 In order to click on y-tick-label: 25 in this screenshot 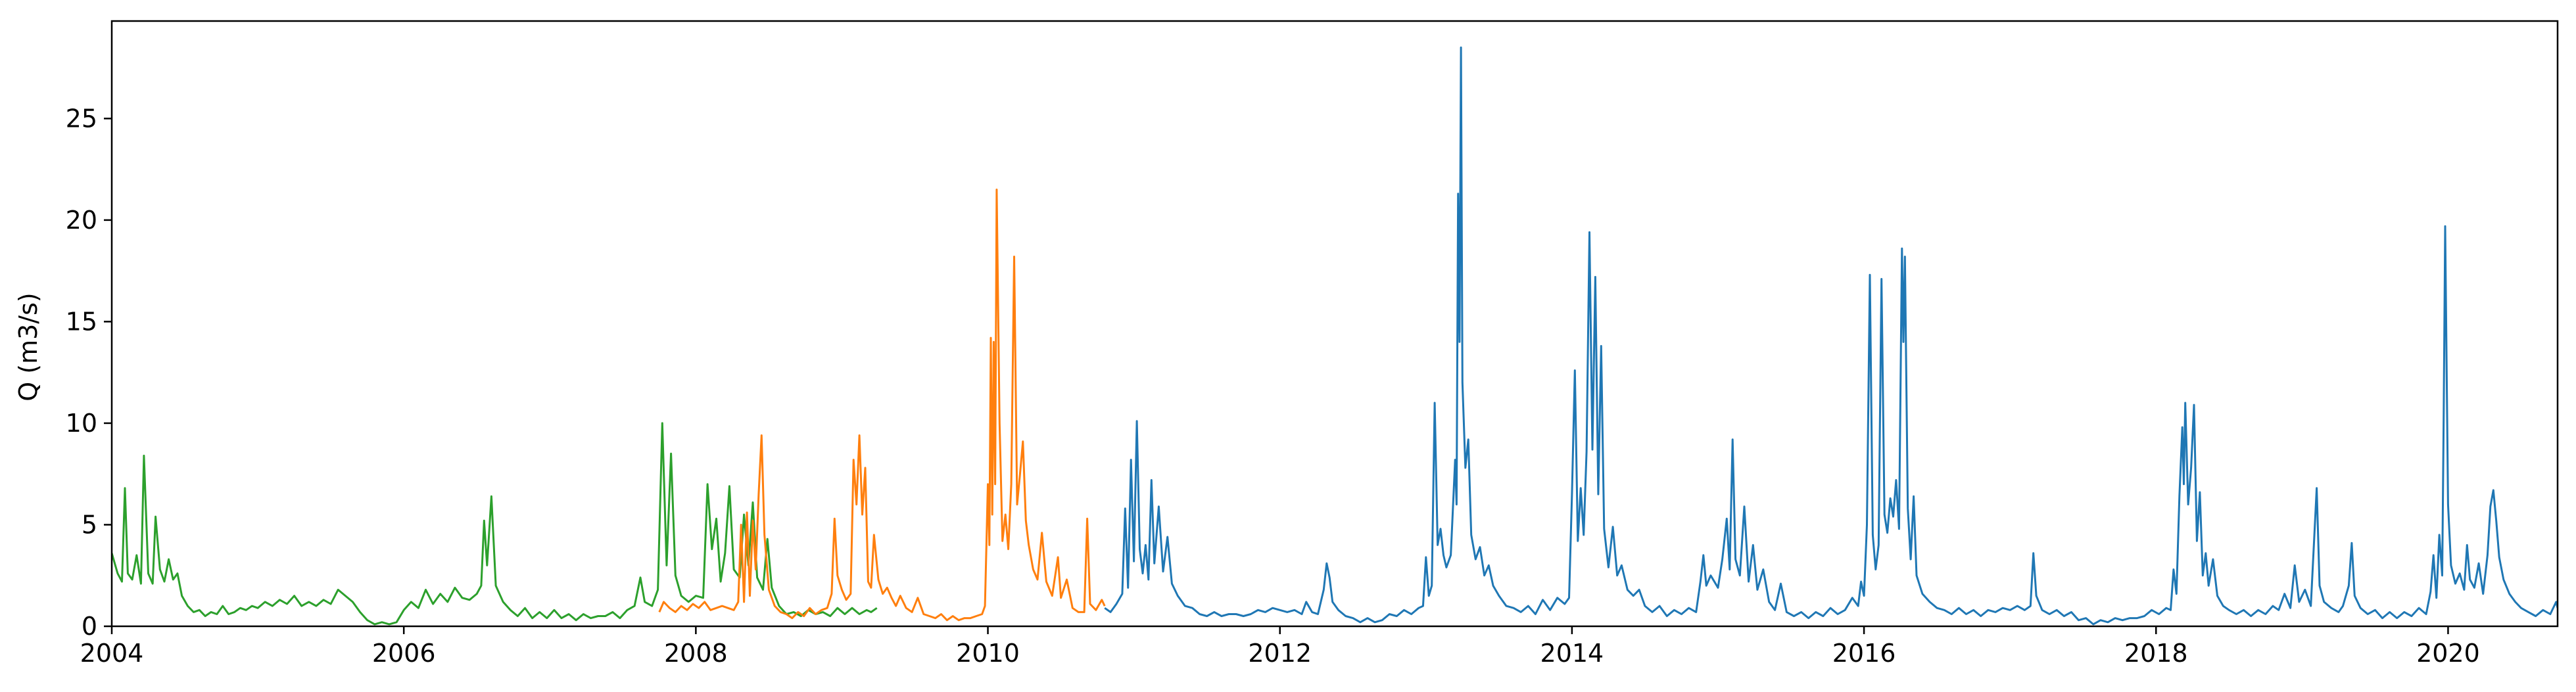, I will do `click(81, 118)`.